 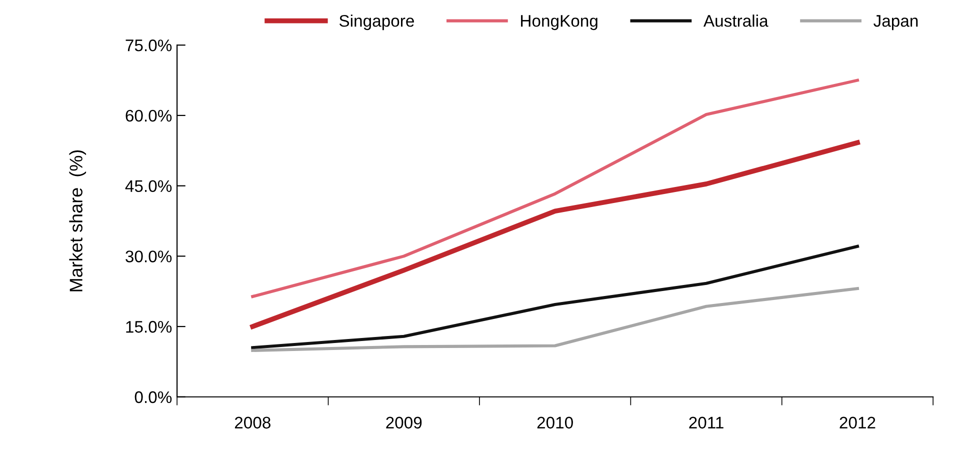 I want to click on x-tick-label: 2010, so click(x=555, y=422).